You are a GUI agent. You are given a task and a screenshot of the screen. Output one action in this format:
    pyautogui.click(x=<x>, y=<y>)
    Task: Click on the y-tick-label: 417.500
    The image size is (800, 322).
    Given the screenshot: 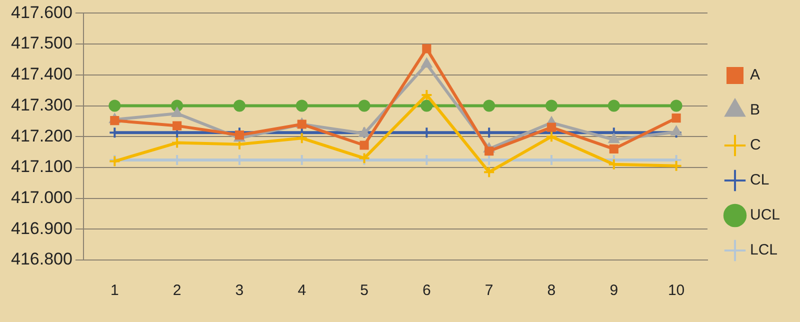 What is the action you would take?
    pyautogui.click(x=41, y=43)
    